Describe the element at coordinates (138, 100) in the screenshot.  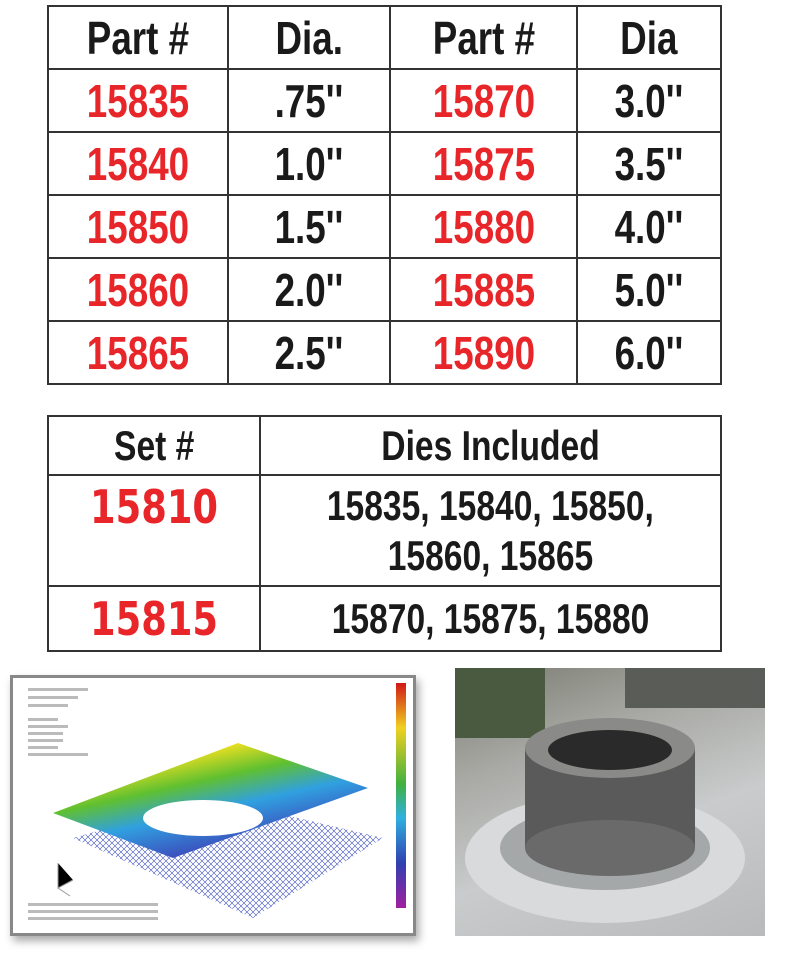
I see `part-number: 15835` at that location.